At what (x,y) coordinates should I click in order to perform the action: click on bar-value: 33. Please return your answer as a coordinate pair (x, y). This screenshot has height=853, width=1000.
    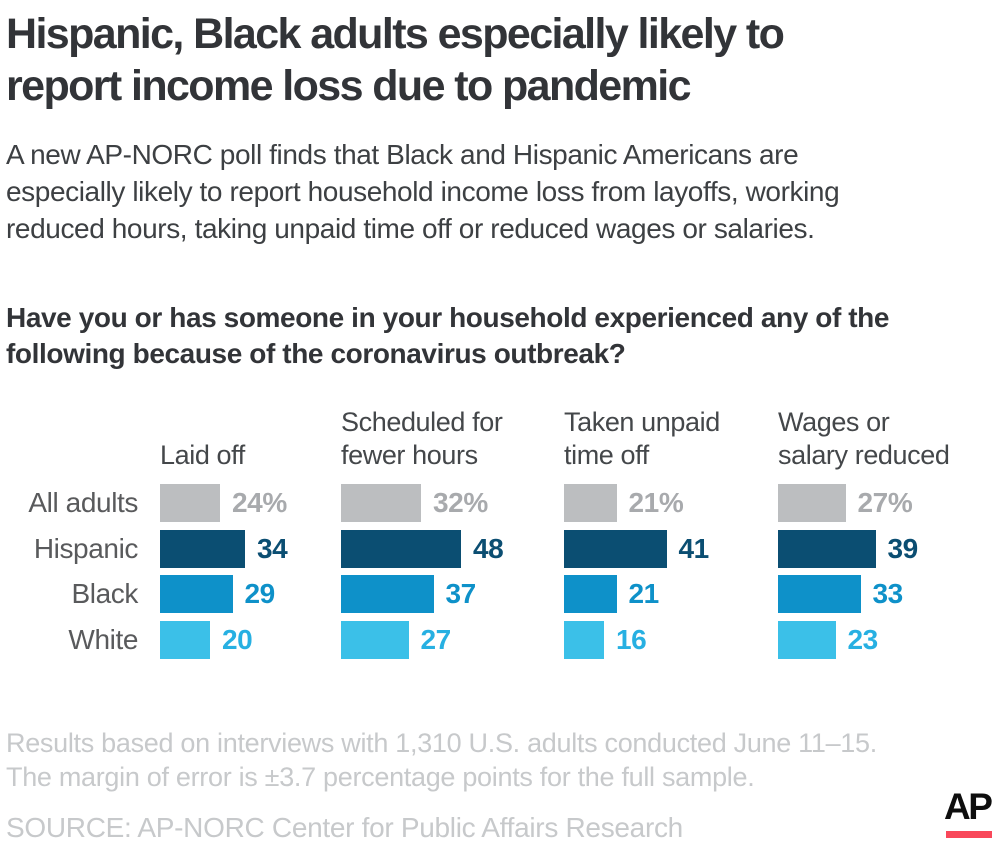
    Looking at the image, I should click on (888, 593).